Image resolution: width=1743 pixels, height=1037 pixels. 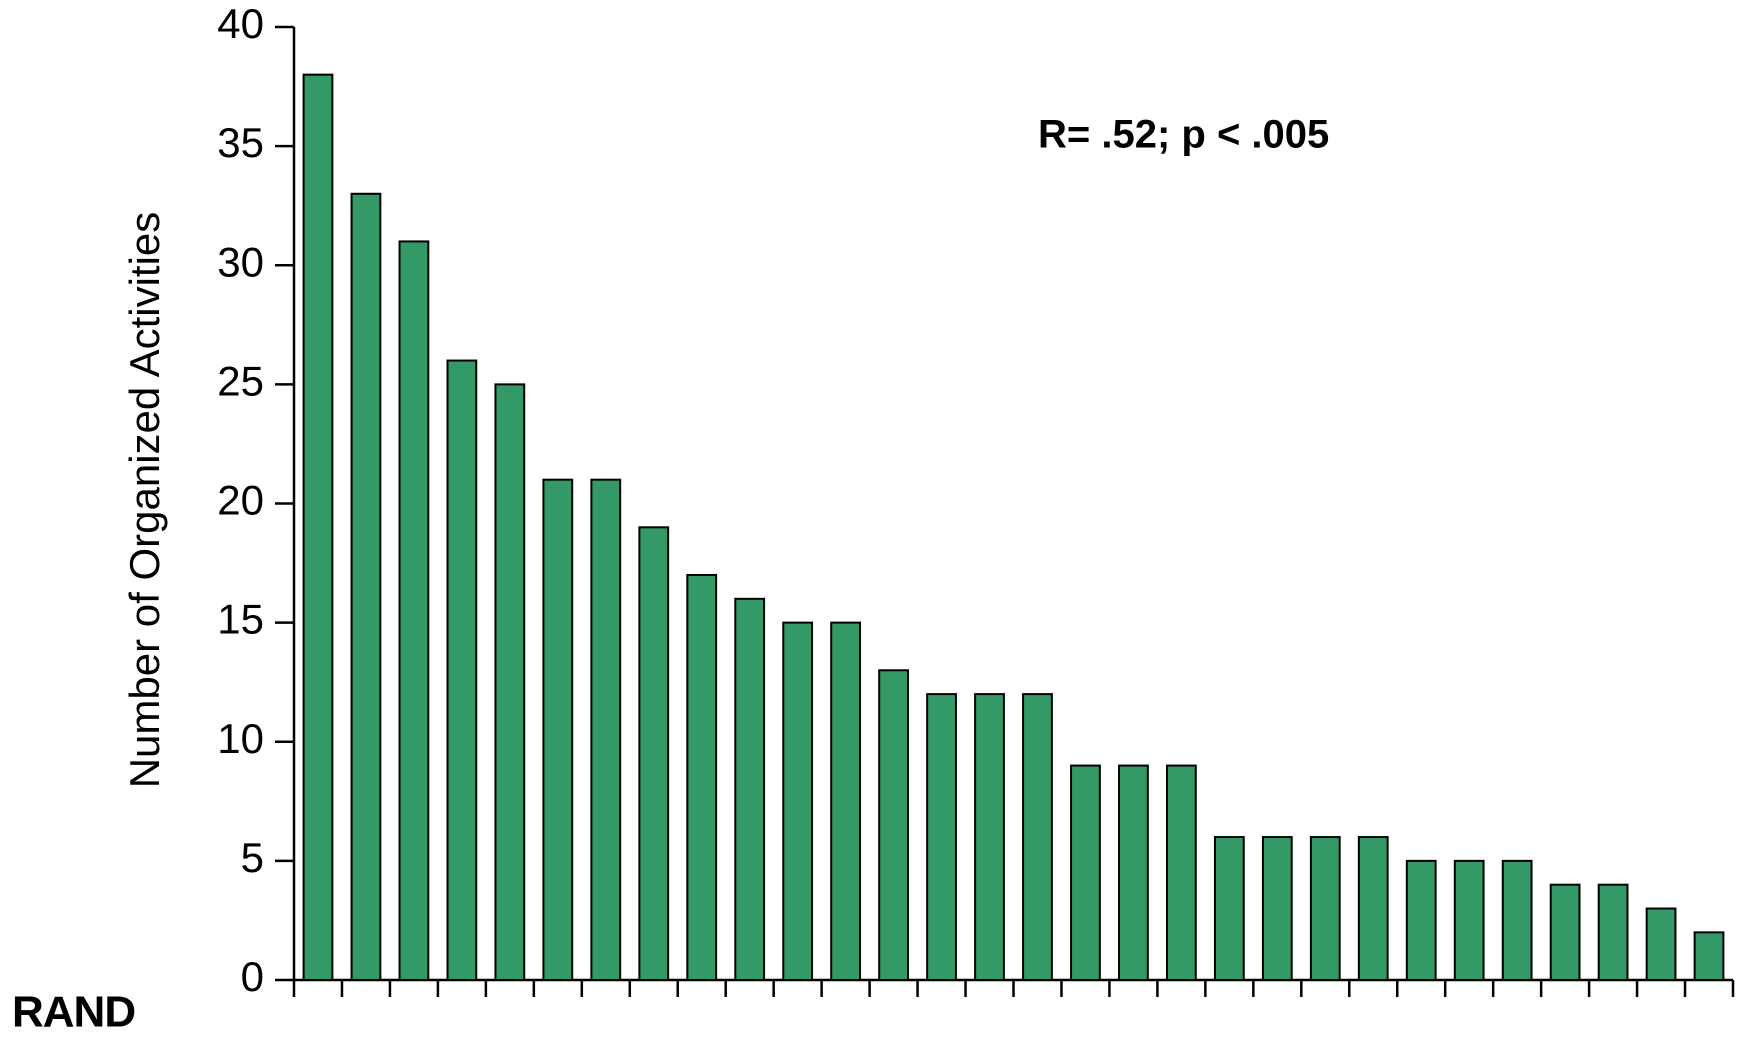 I want to click on y-tick-label: 35, so click(x=240, y=142).